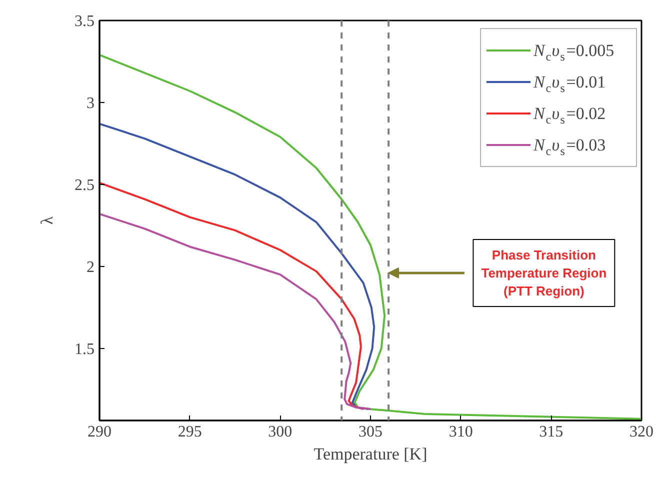  What do you see at coordinates (371, 454) in the screenshot?
I see `x-axis-title: Temperature [K]` at bounding box center [371, 454].